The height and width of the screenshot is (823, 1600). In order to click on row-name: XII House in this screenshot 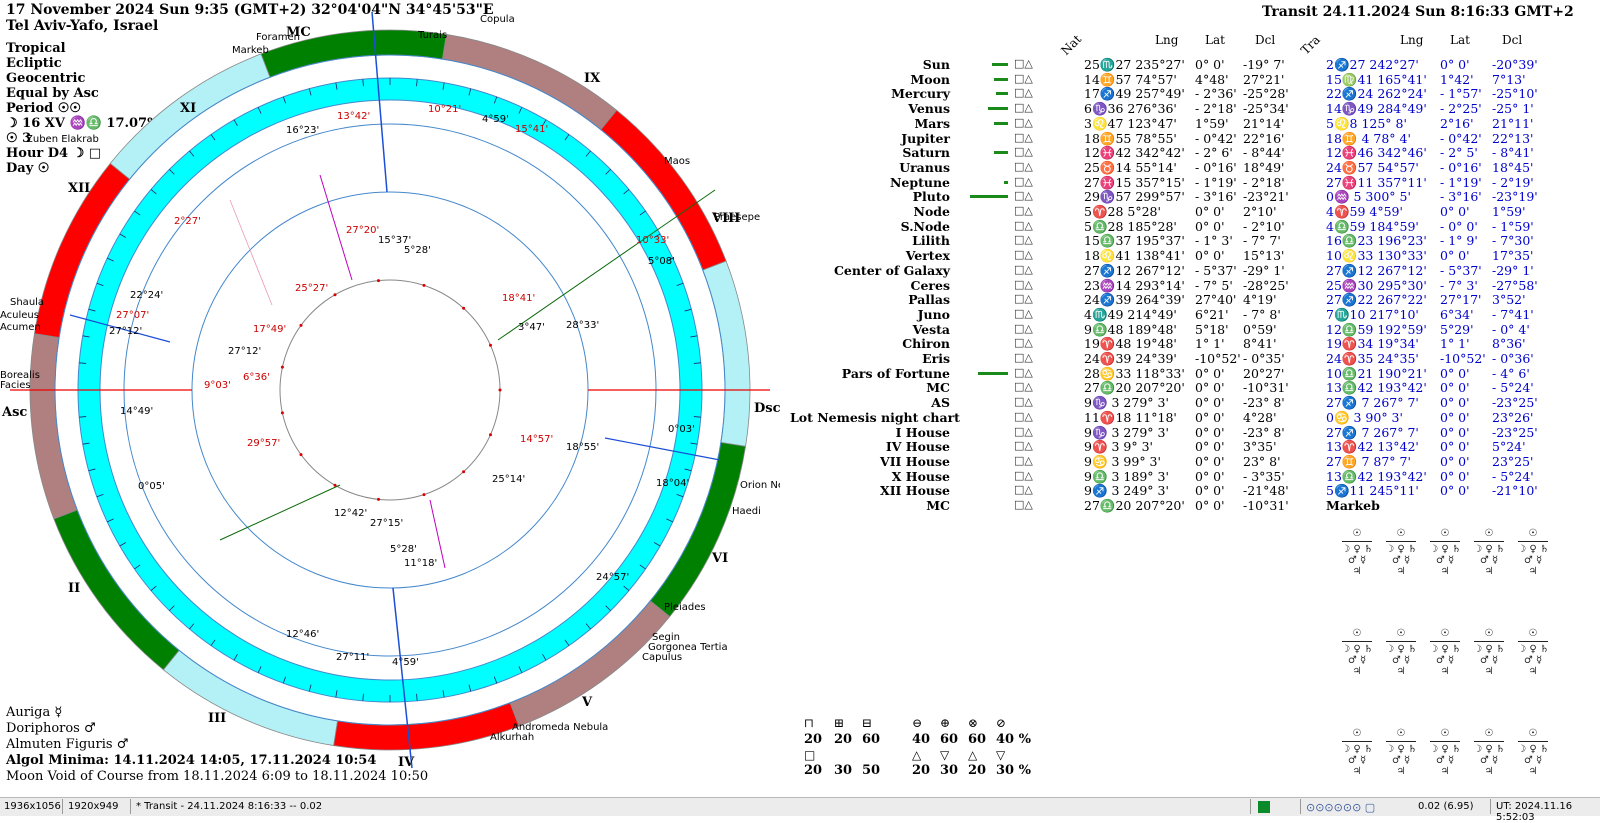, I will do `click(915, 491)`.